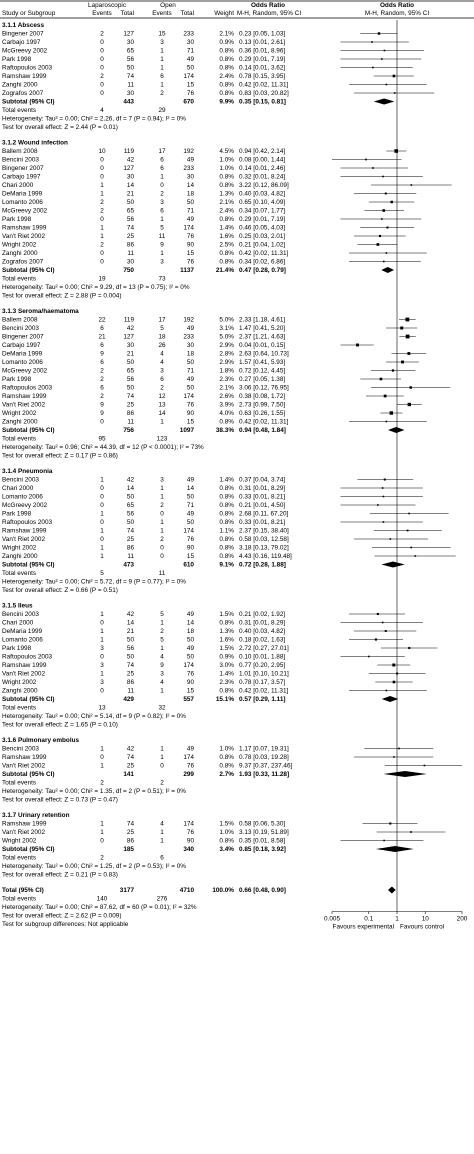 The image size is (474, 1154). What do you see at coordinates (128, 168) in the screenshot?
I see `total-experimental: 127` at bounding box center [128, 168].